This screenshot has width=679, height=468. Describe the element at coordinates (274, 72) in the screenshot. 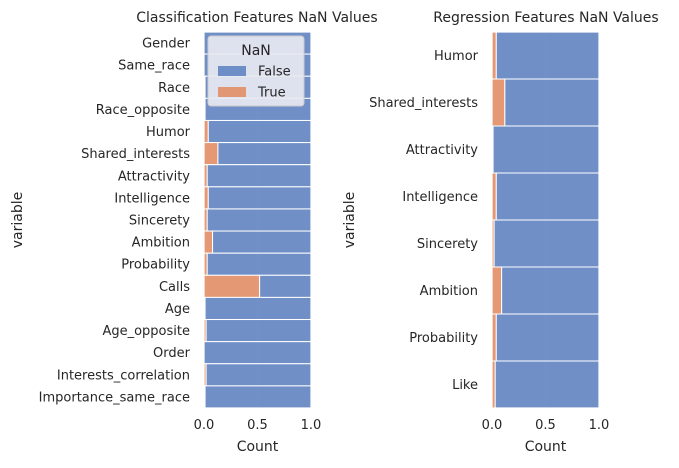

I see `legend-label: False` at that location.